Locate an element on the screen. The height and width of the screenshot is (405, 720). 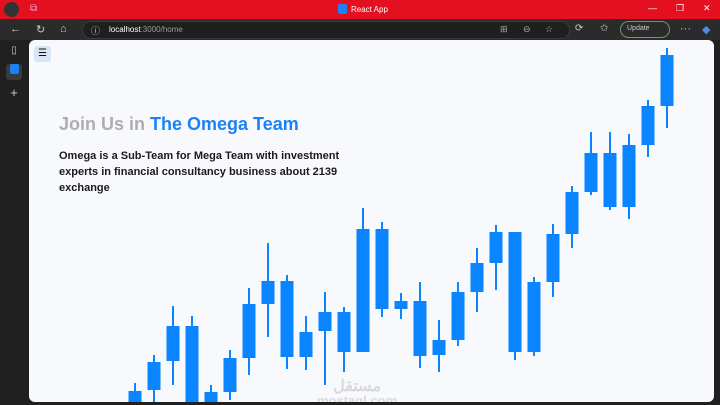
title-bar: ⧉ React App — ❐ ✕ is located at coordinates (360, 9).